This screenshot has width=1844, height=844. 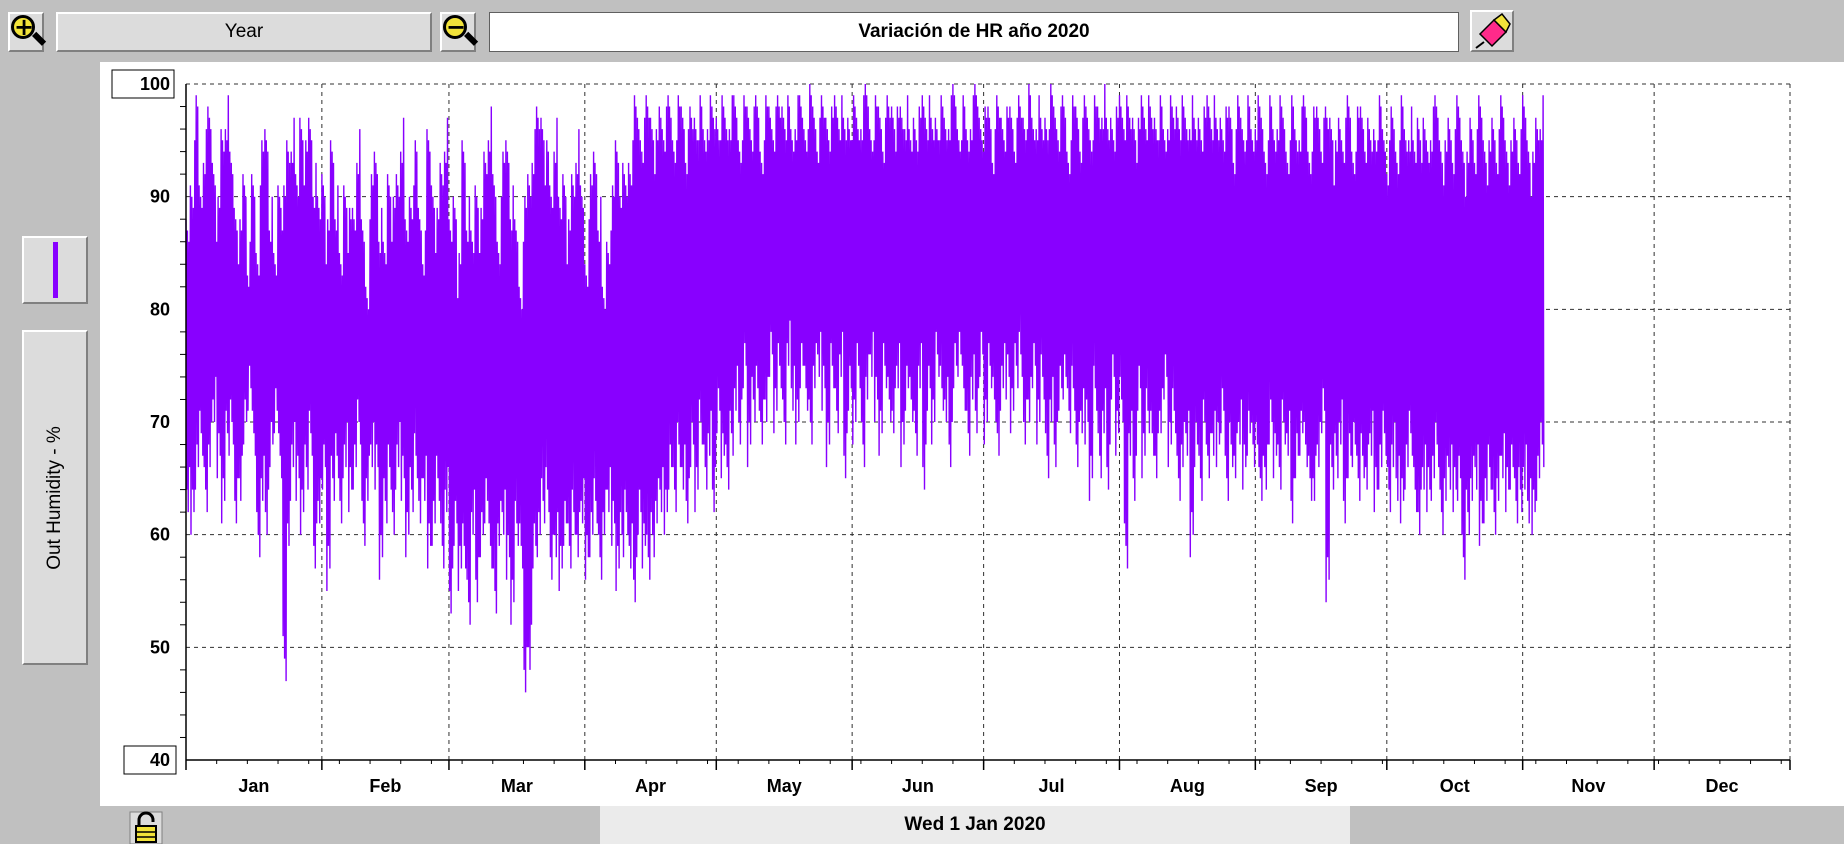 What do you see at coordinates (1321, 786) in the screenshot?
I see `x-tick-label: Sep` at bounding box center [1321, 786].